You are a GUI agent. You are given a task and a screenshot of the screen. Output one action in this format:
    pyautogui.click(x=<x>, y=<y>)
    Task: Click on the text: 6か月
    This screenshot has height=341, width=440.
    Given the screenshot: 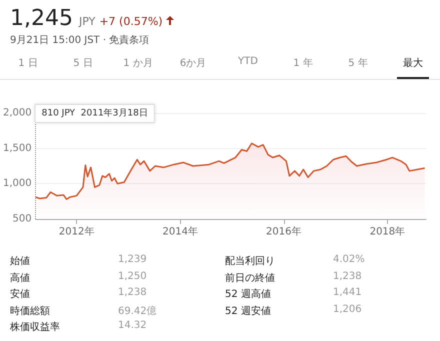 What is the action you would take?
    pyautogui.click(x=193, y=63)
    